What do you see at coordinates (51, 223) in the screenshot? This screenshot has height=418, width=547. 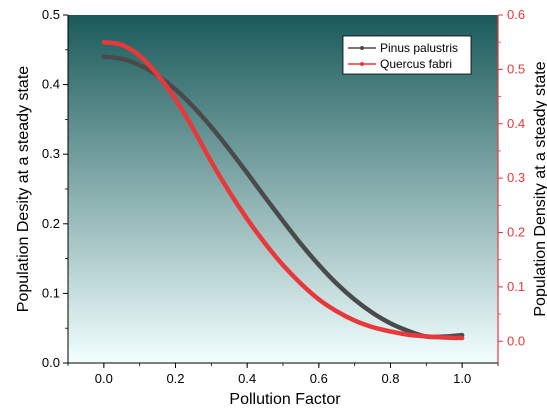 I see `y-left-tick-label: 0.2` at bounding box center [51, 223].